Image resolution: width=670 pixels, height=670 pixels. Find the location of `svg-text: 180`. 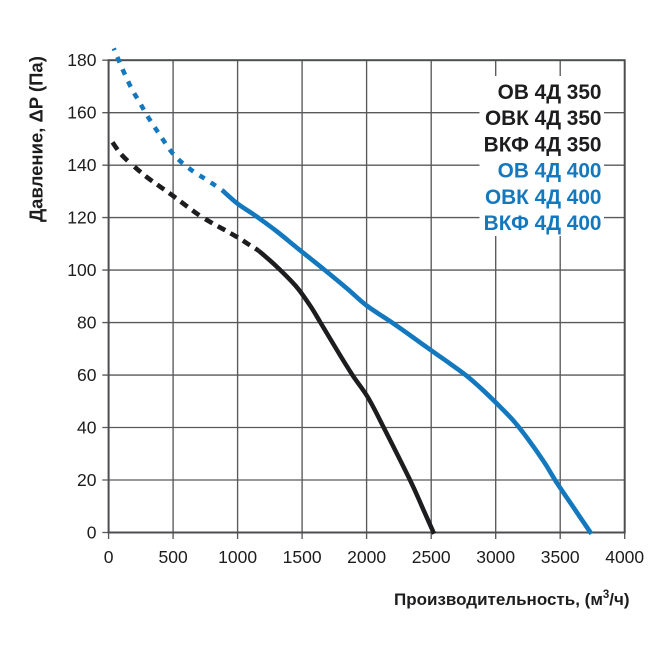

svg-text: 180 is located at coordinates (81, 60).